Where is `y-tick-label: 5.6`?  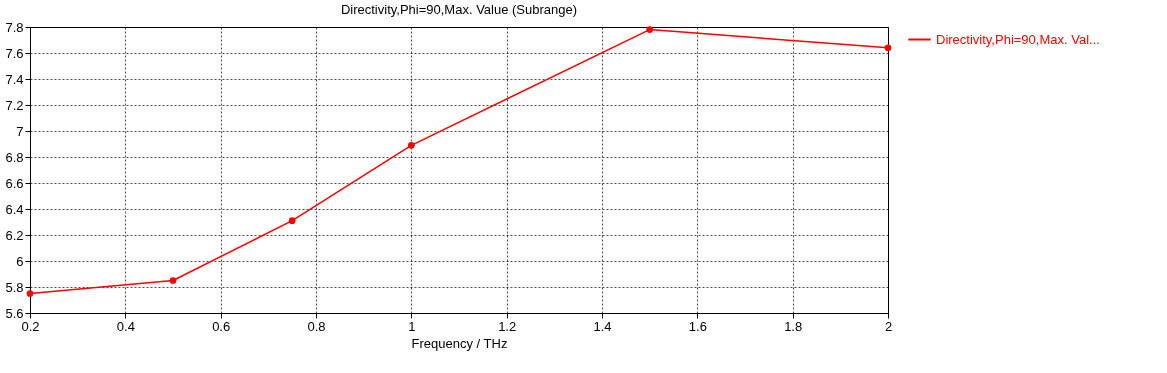 y-tick-label: 5.6 is located at coordinates (14, 313).